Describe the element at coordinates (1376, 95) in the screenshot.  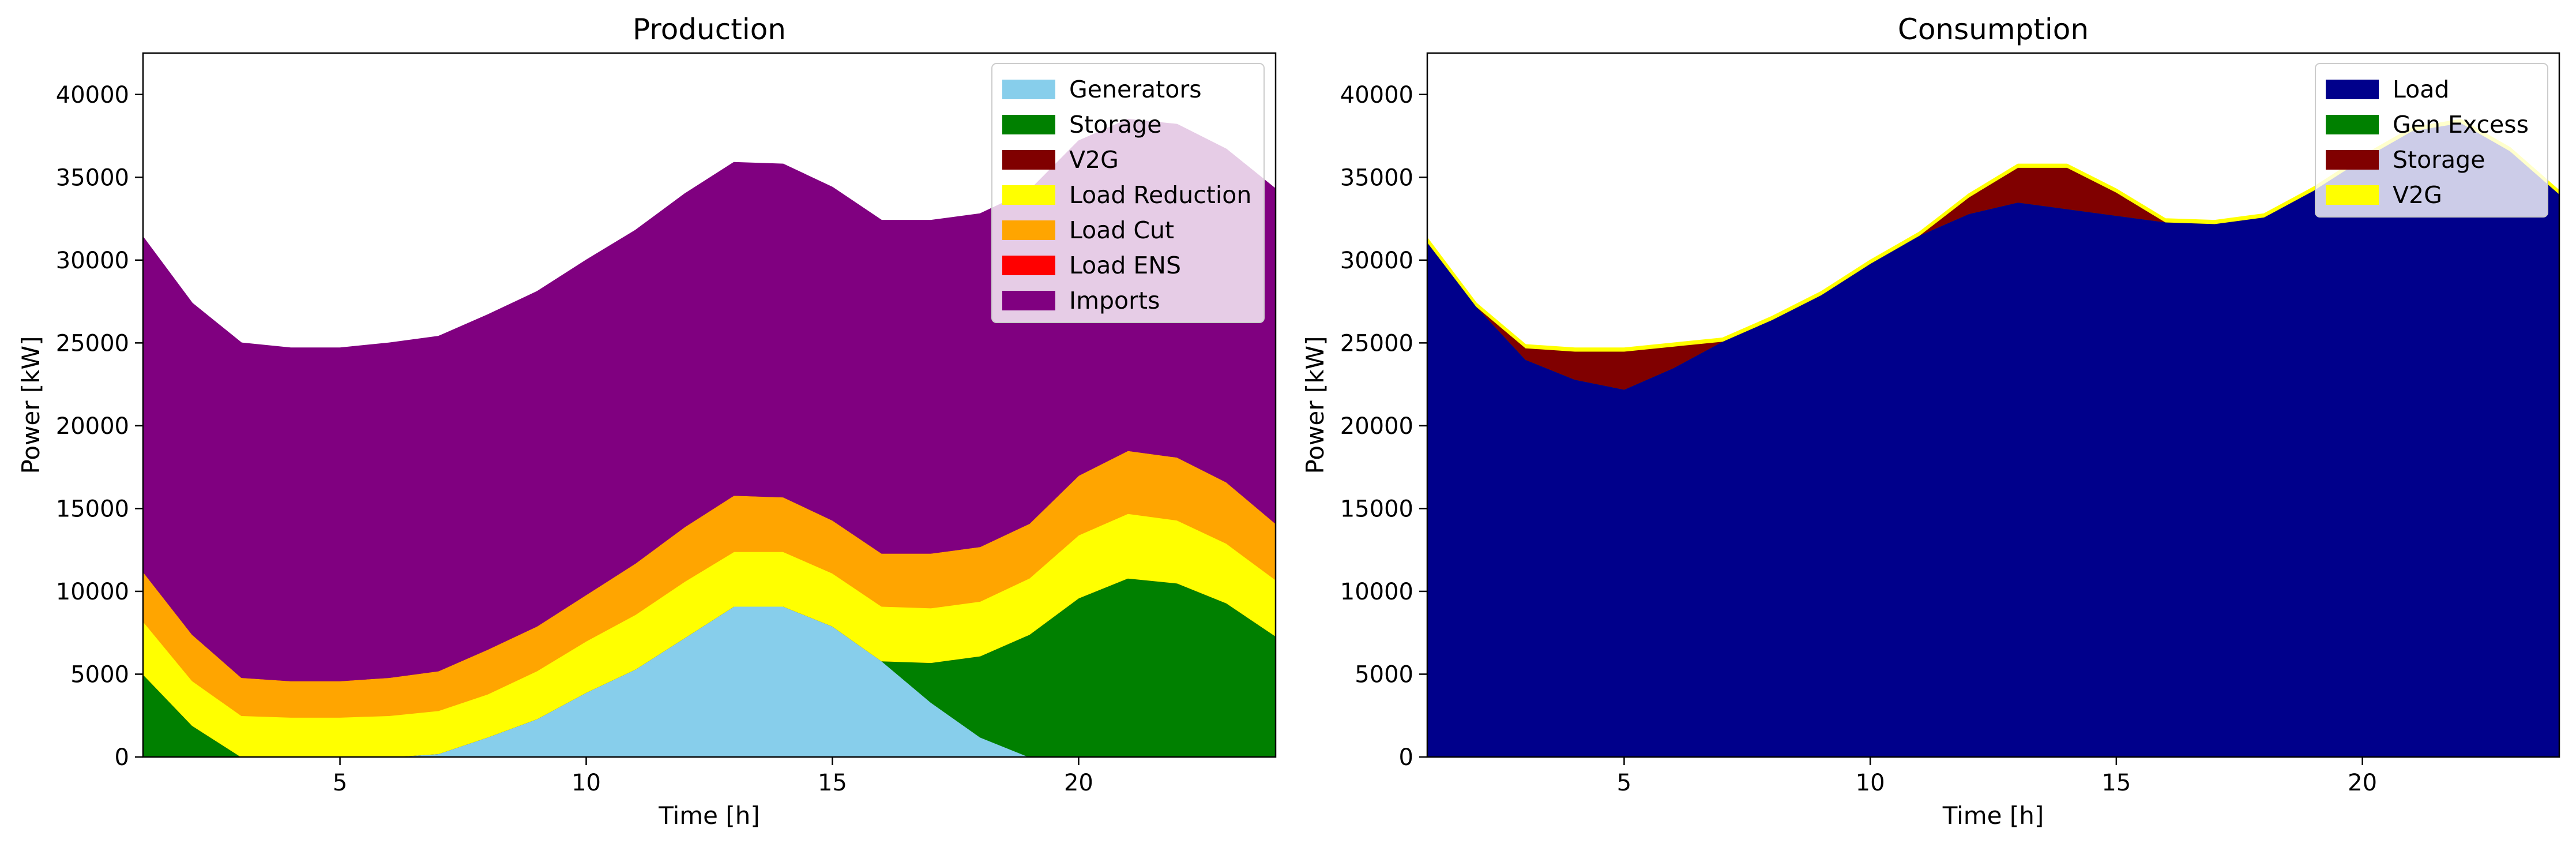
I see `chart-1-y-tick-label: 40000` at that location.